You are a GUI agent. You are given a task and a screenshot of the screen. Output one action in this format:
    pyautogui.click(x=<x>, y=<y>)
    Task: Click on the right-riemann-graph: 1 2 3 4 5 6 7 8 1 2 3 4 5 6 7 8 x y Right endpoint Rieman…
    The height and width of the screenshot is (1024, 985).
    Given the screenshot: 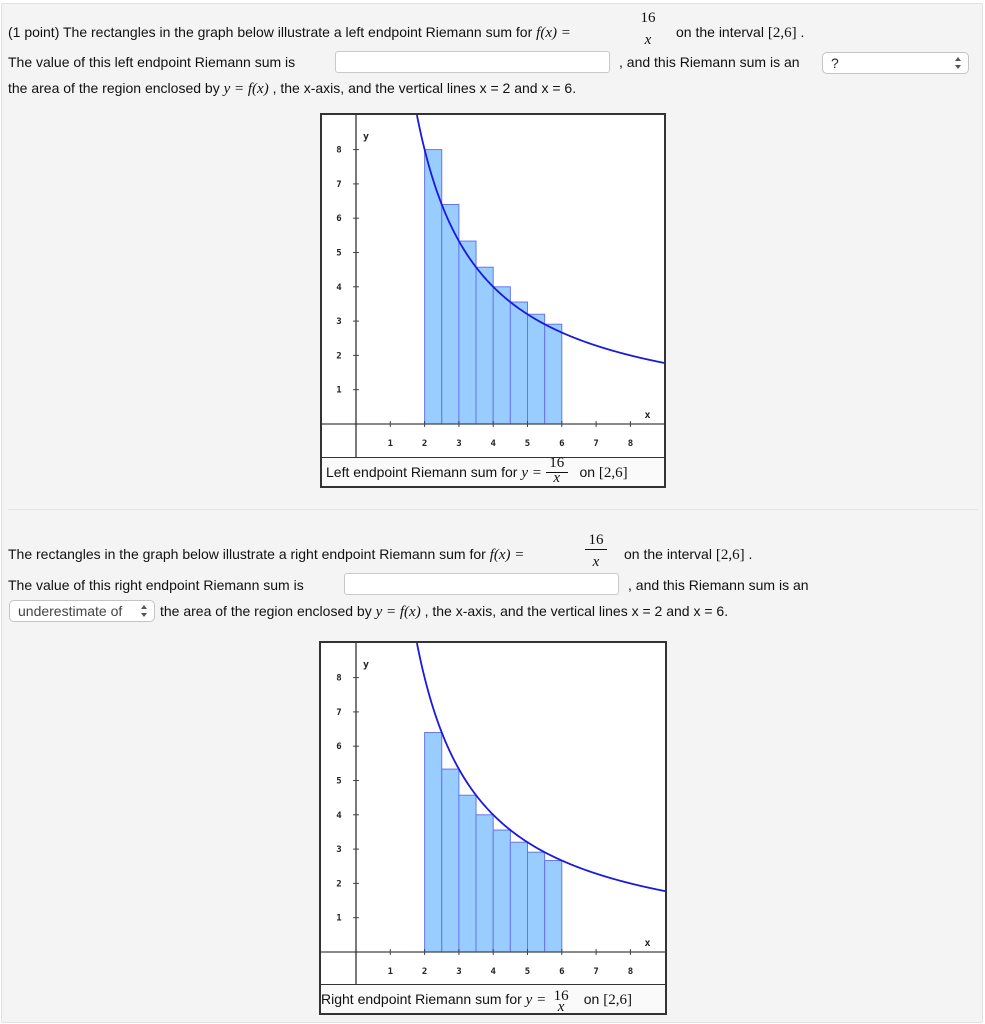 What is the action you would take?
    pyautogui.click(x=493, y=828)
    